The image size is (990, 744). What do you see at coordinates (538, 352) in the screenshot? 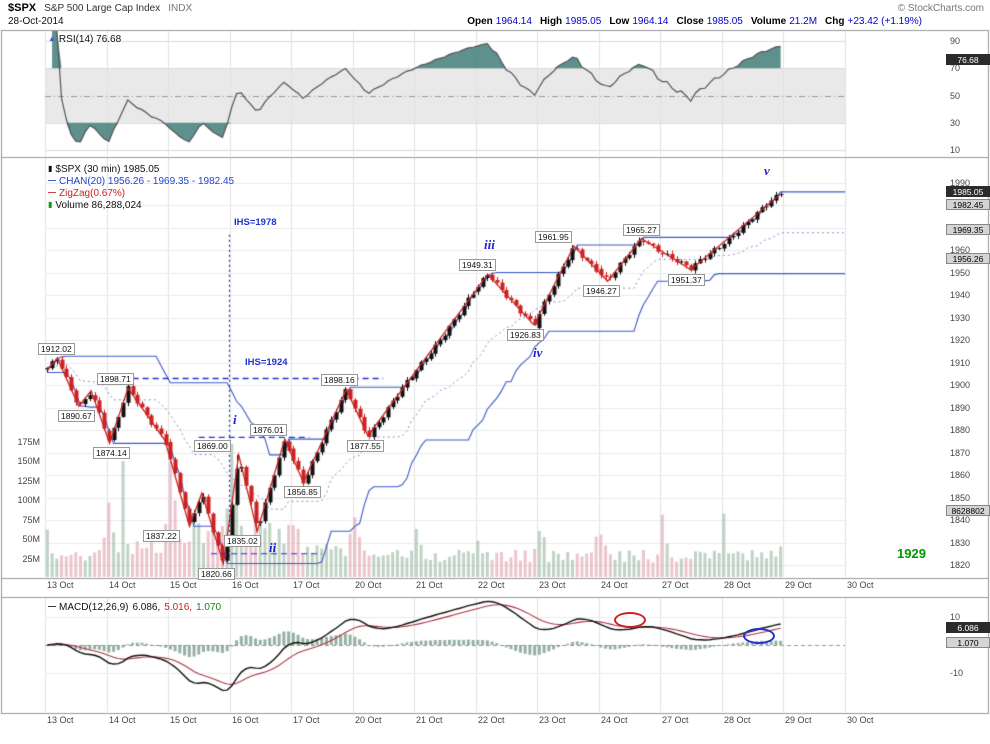
I see `wave-label-iv: iv` at bounding box center [538, 352].